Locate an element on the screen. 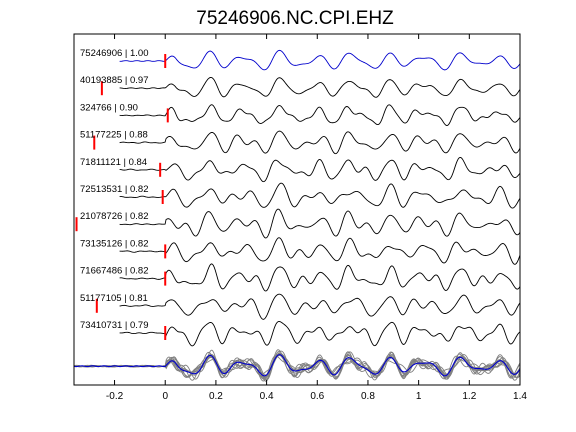 This screenshot has width=576, height=432. trace-label: 51177105 | 0.81 is located at coordinates (114, 298).